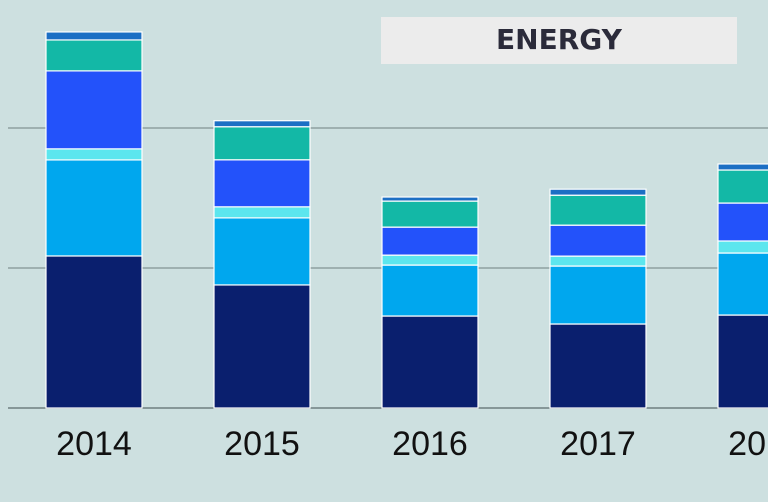  Describe the element at coordinates (598, 444) in the screenshot. I see `x-tick-label: 2017` at that location.